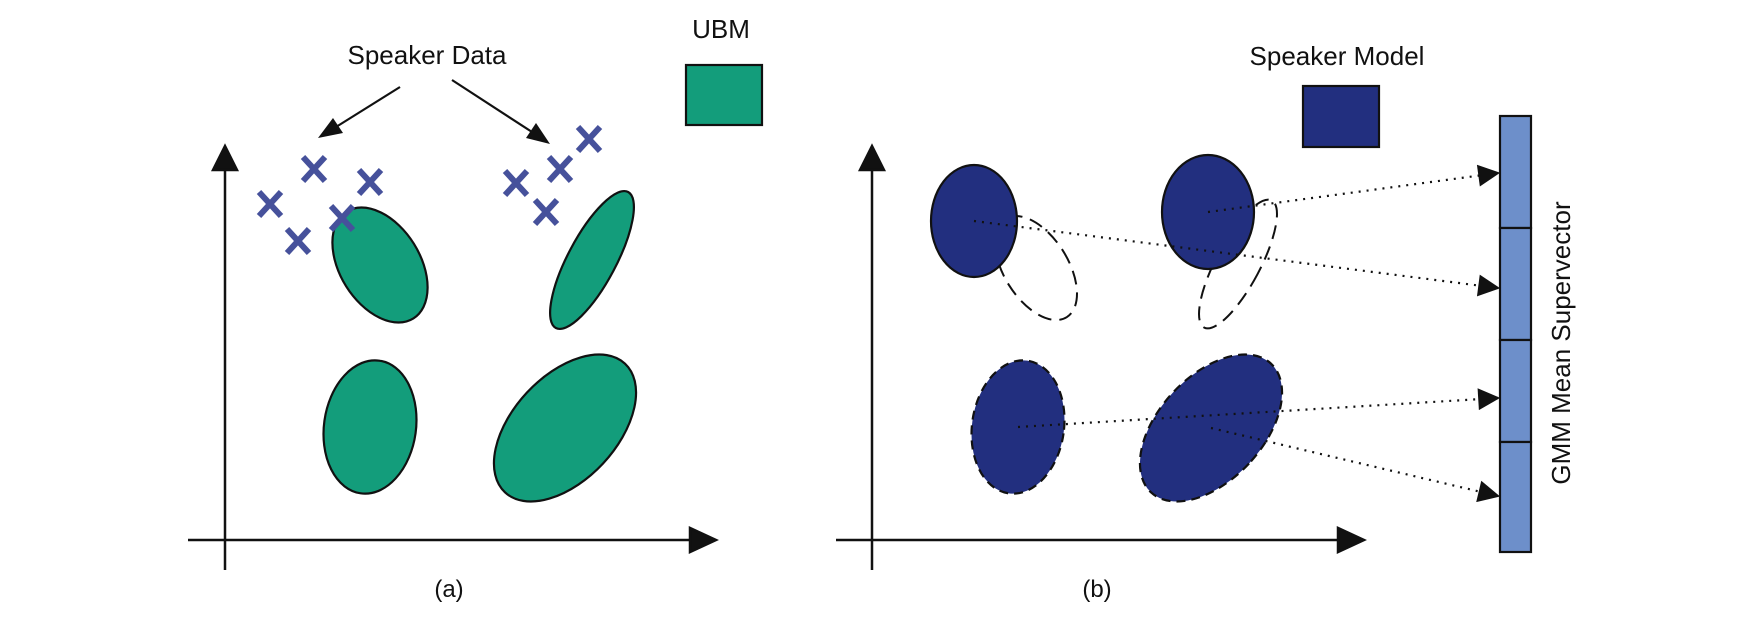 The width and height of the screenshot is (1764, 624). I want to click on speaker-data-points, so click(429, 190).